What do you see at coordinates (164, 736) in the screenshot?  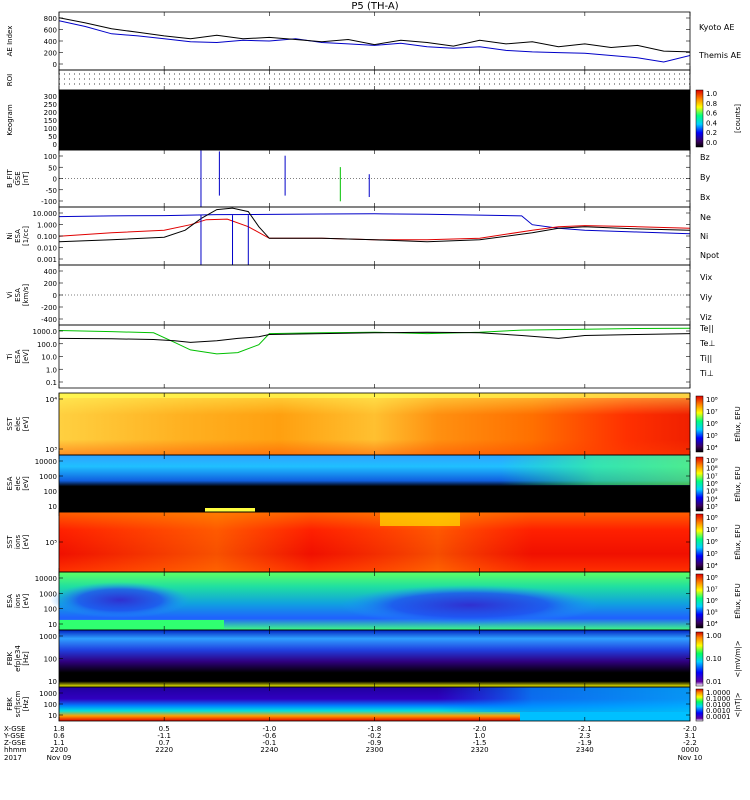 I see `xaxis-value: -1.1` at bounding box center [164, 736].